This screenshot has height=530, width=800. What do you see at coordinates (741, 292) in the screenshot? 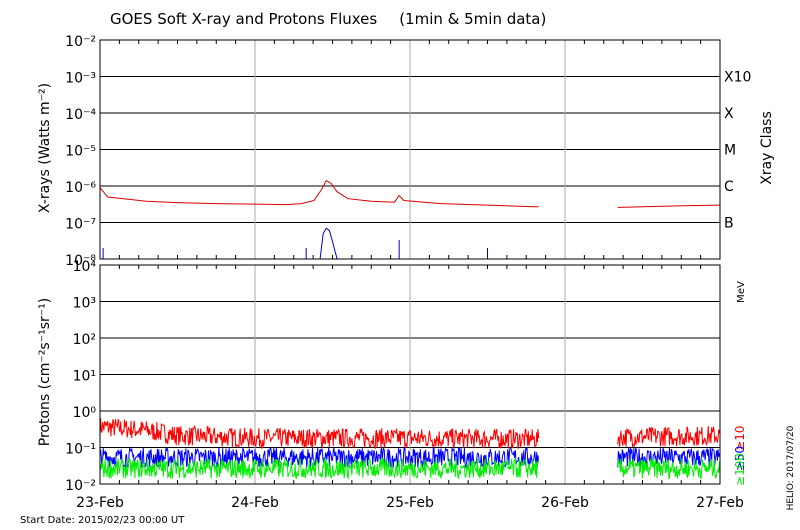
I see `energy-unit-label: MeV` at bounding box center [741, 292].